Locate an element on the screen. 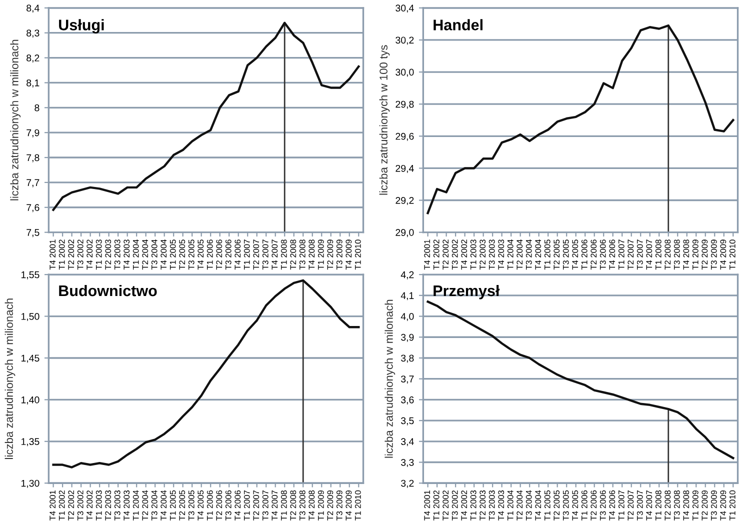  y-tick-label: 3,8 is located at coordinates (407, 358).